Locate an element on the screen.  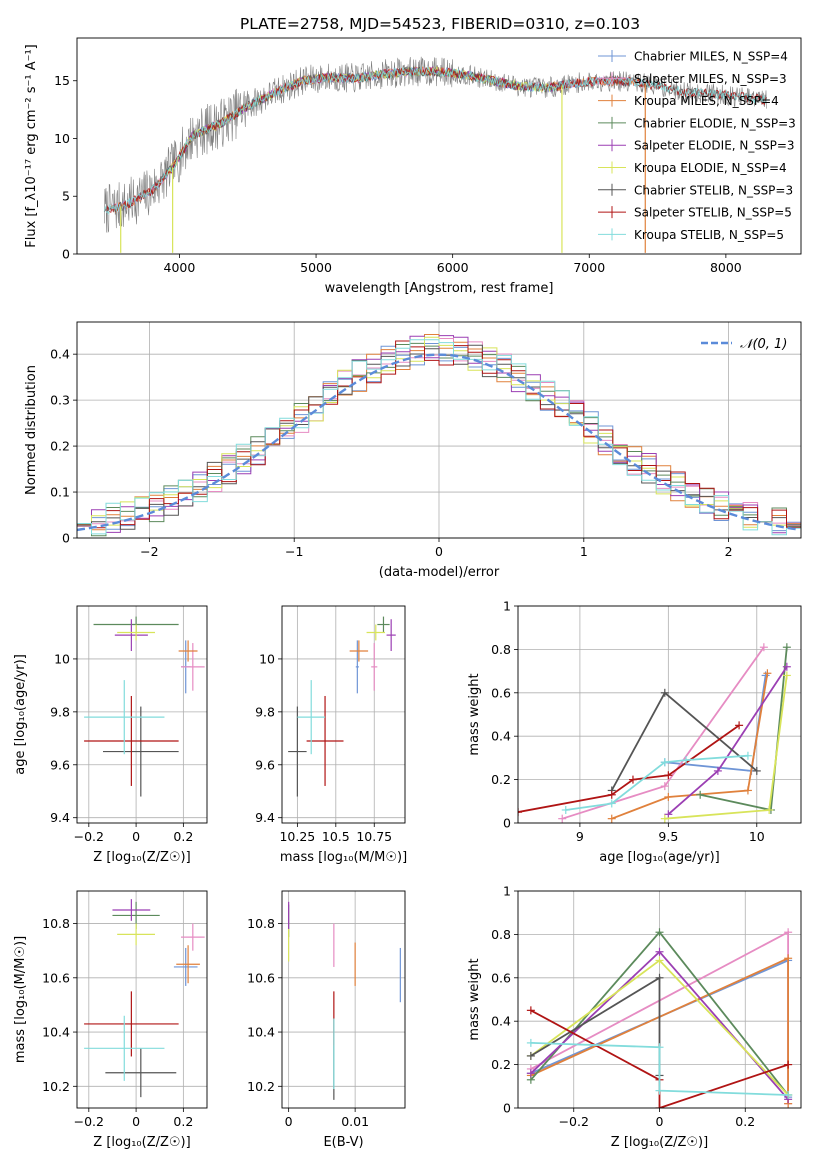
x-tick-label: 9.5 is located at coordinates (668, 836).